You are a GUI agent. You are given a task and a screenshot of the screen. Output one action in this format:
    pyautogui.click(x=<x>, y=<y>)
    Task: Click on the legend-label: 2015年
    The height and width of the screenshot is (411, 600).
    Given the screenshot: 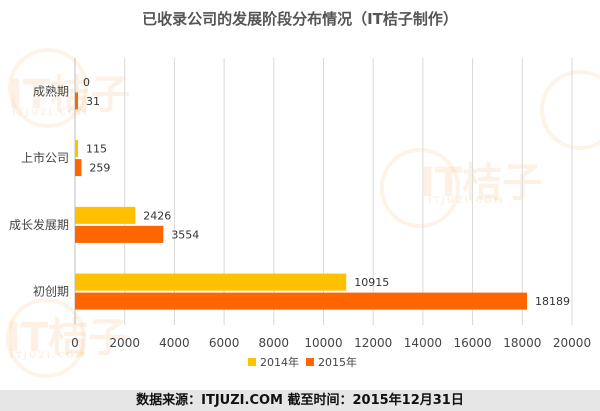 What is the action you would take?
    pyautogui.click(x=337, y=362)
    